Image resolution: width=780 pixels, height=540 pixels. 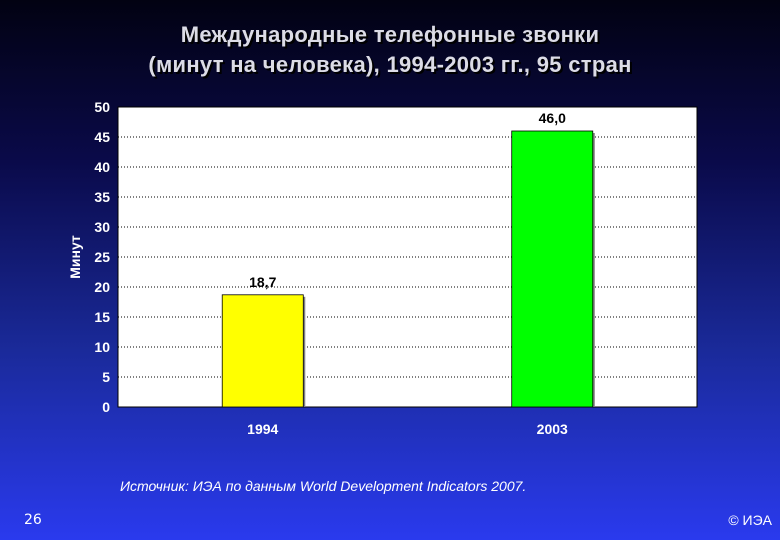 I want to click on bar-2003, so click(x=552, y=269).